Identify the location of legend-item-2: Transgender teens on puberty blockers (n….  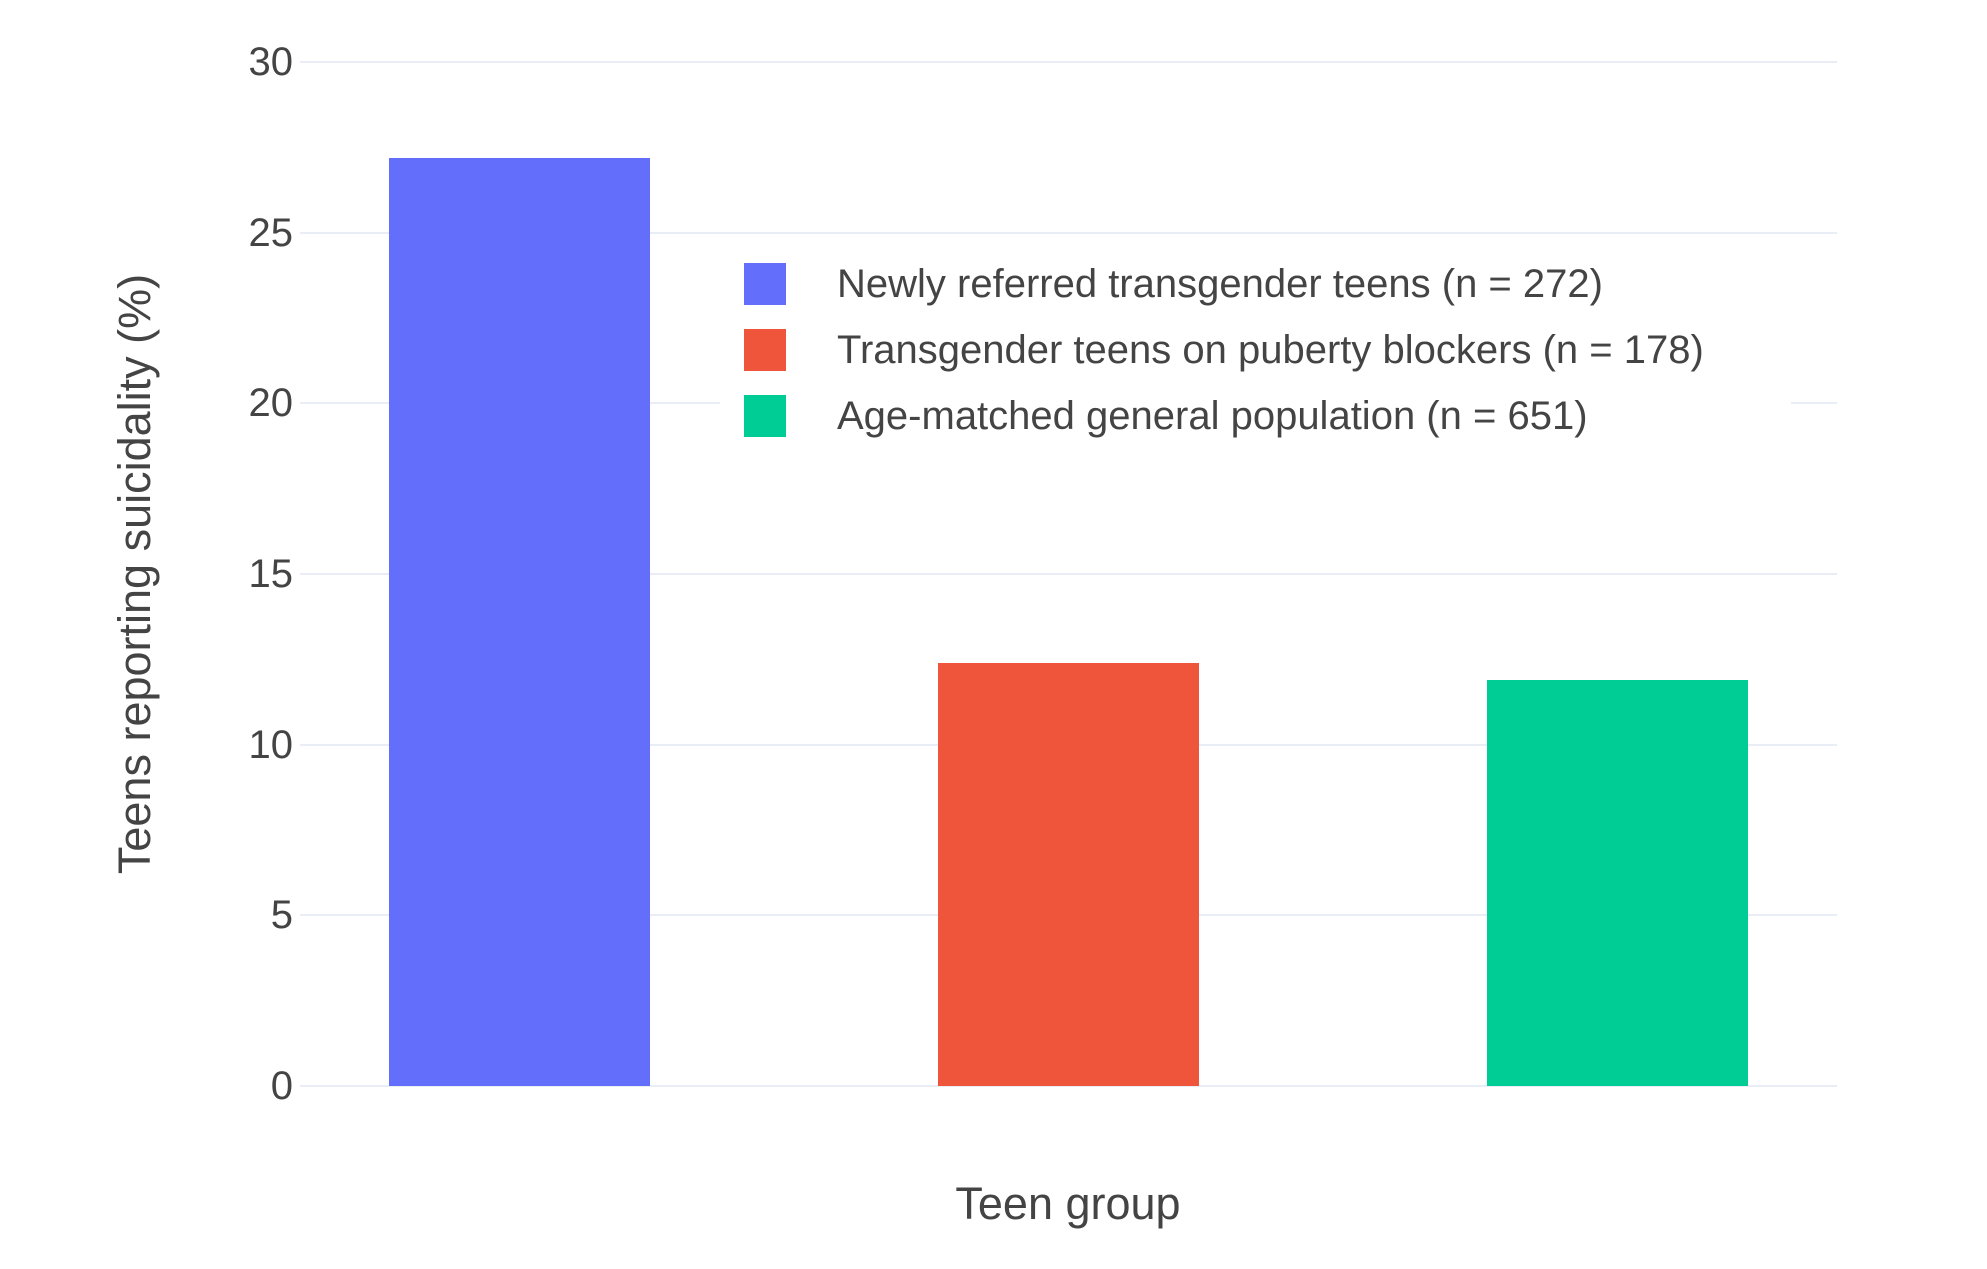
(1255, 350).